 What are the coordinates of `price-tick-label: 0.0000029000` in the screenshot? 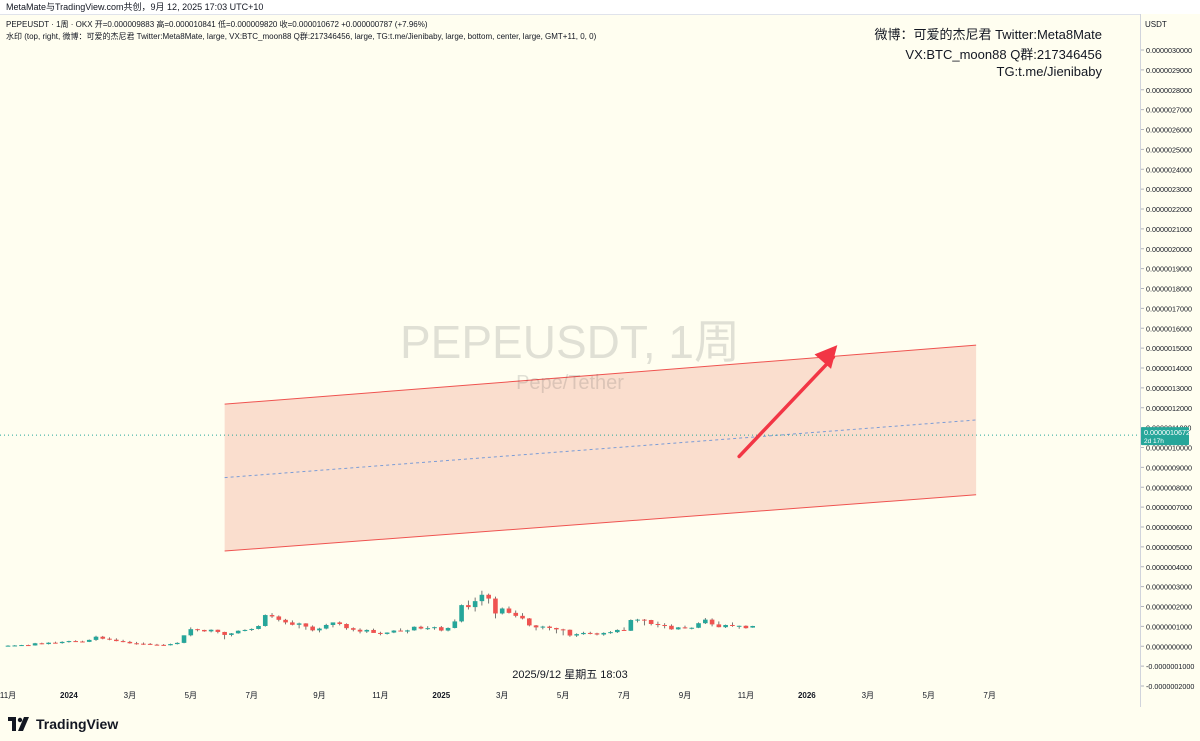 It's located at (1169, 70).